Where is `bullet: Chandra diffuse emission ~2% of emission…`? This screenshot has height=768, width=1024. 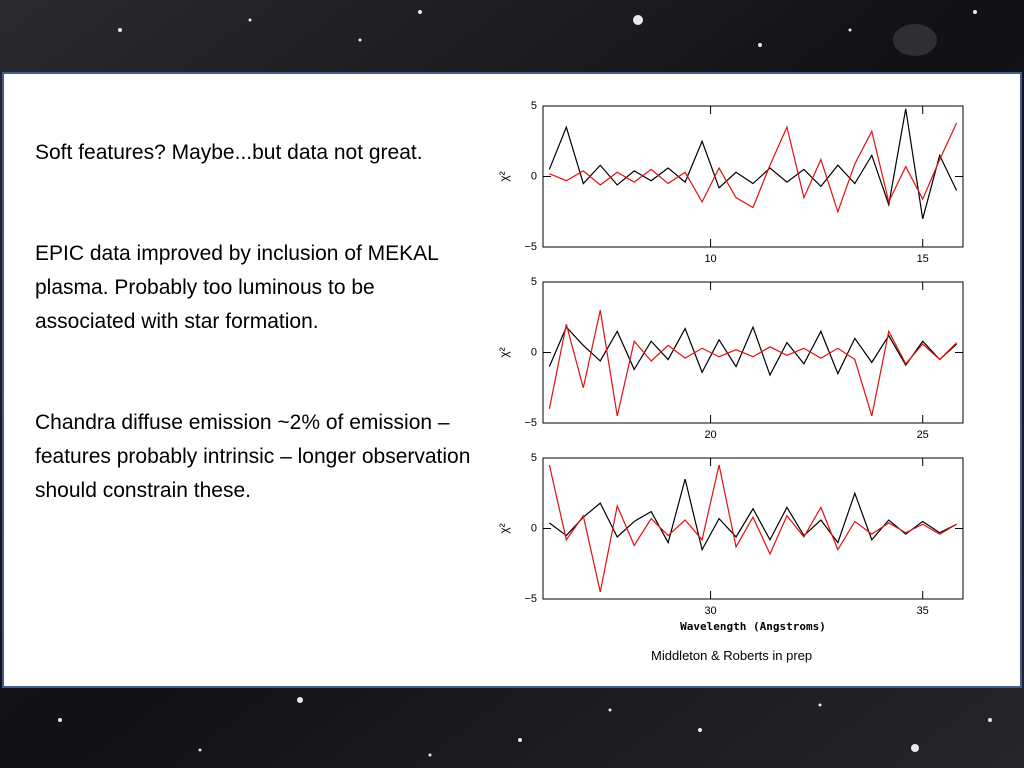
bullet: Chandra diffuse emission ~2% of emission… is located at coordinates (253, 456).